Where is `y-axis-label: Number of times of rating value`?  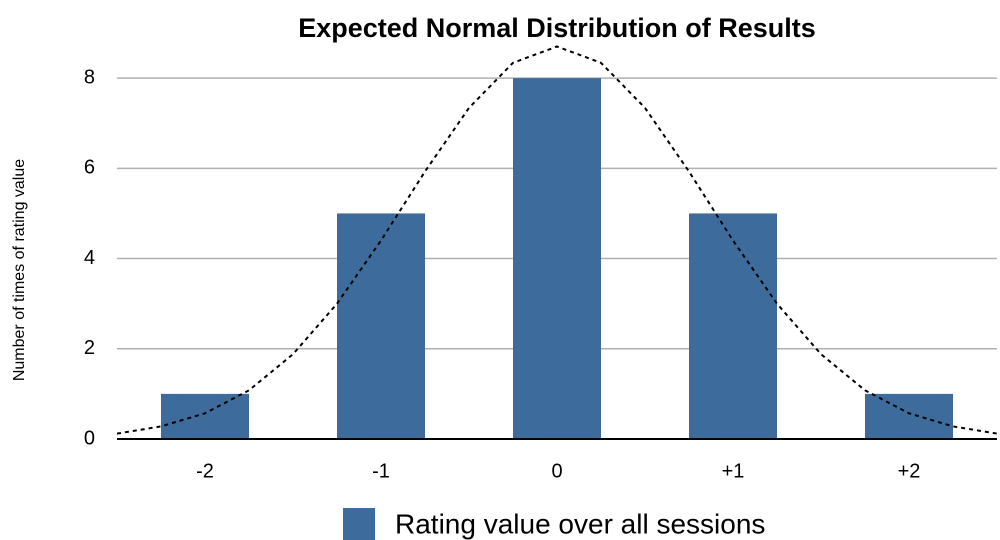
y-axis-label: Number of times of rating value is located at coordinates (19, 270).